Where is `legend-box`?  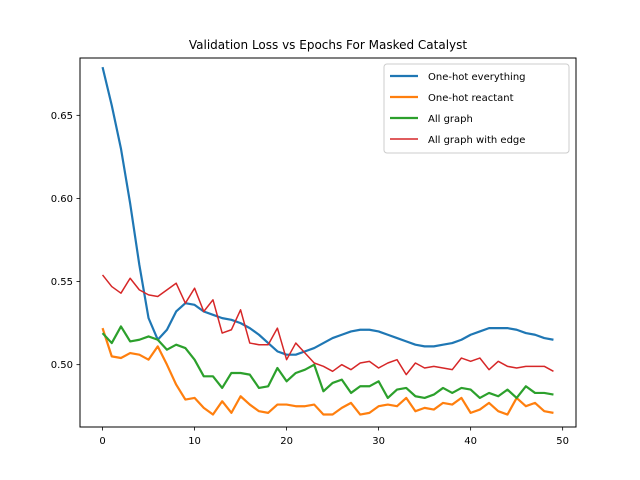 legend-box is located at coordinates (476, 108).